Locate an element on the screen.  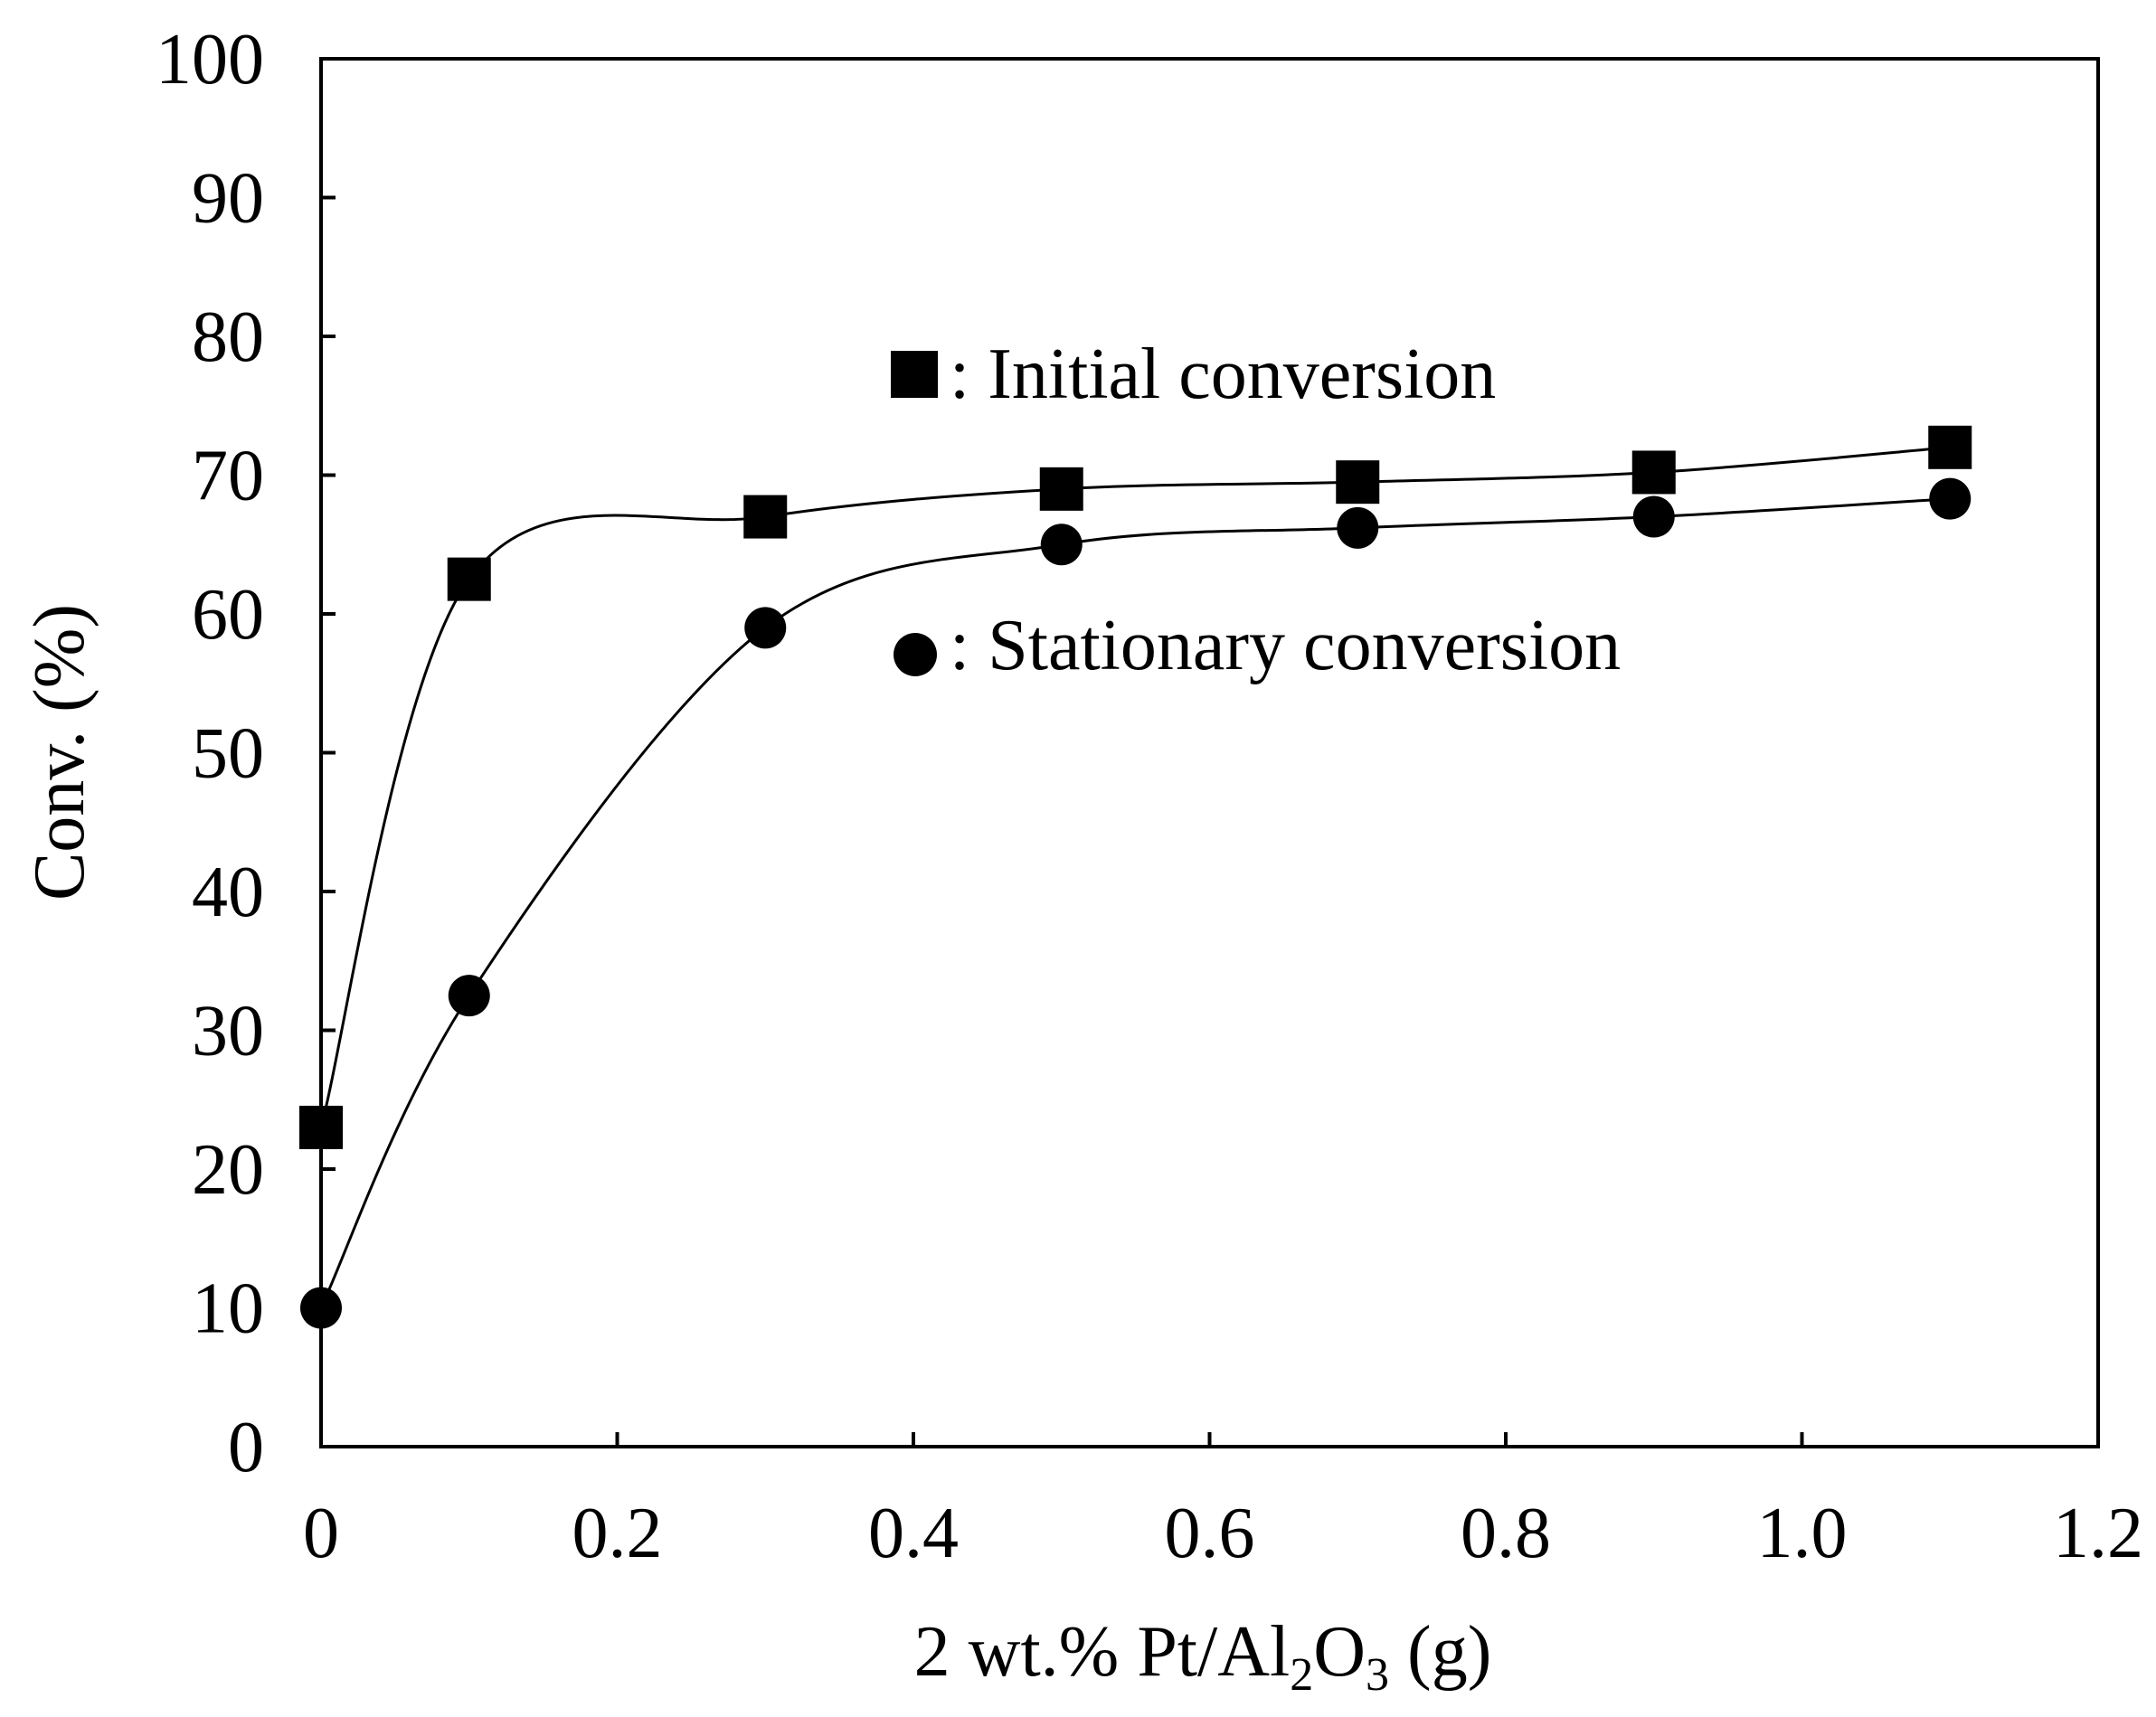
x-tick-label: 0.6 is located at coordinates (1210, 1533).